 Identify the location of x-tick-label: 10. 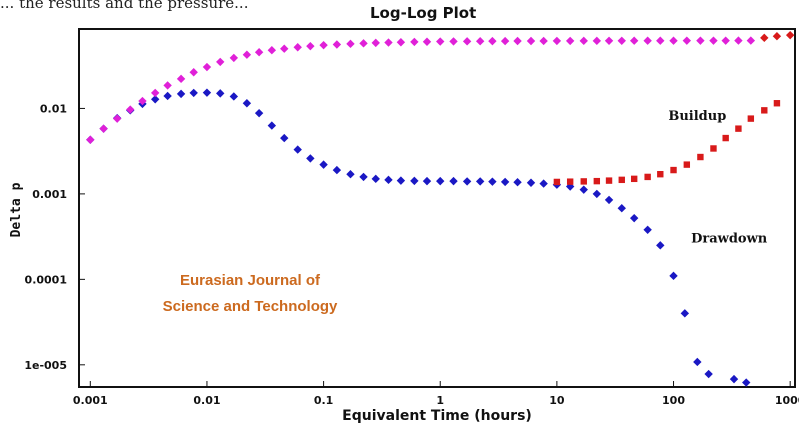
(557, 400).